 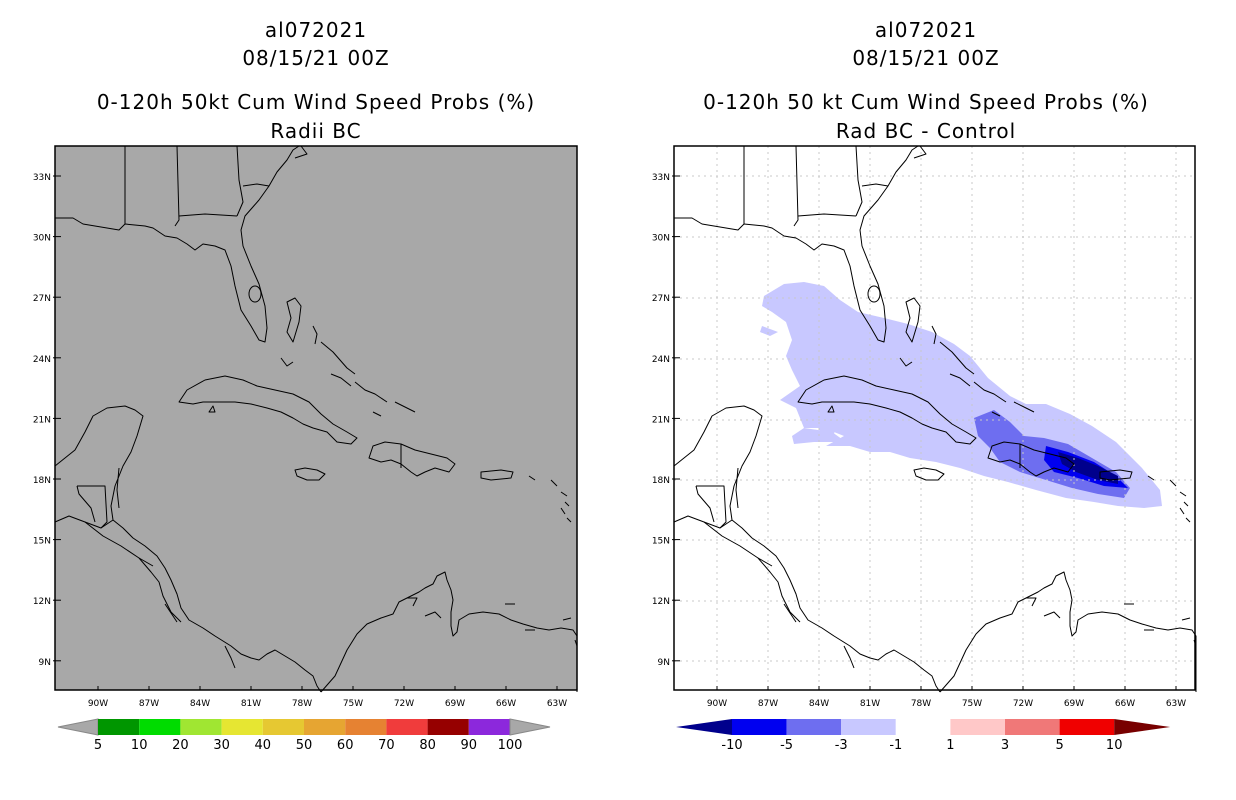 What do you see at coordinates (841, 745) in the screenshot?
I see `colorbar-label: -3` at bounding box center [841, 745].